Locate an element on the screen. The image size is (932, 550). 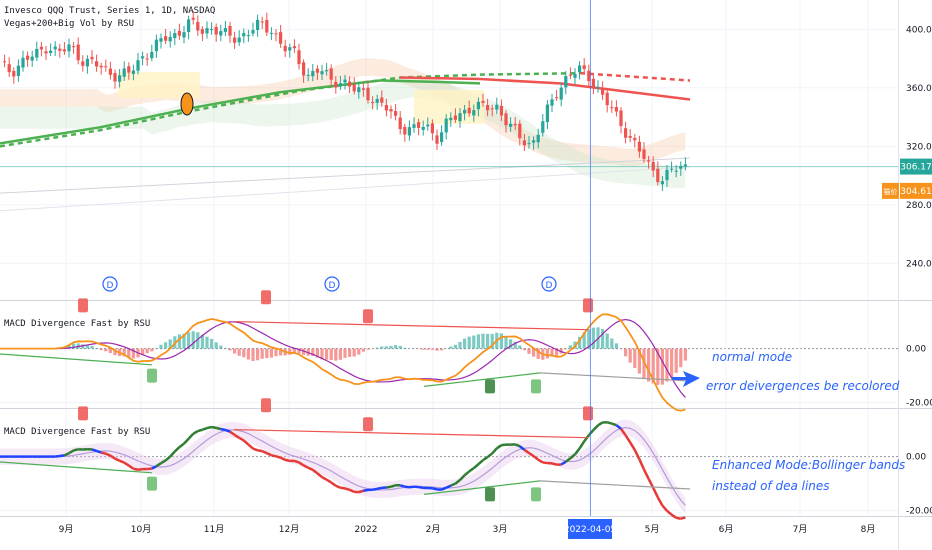
annotation-enhanced-mode: Enhanced Mode:Bollinger bands is located at coordinates (808, 465).